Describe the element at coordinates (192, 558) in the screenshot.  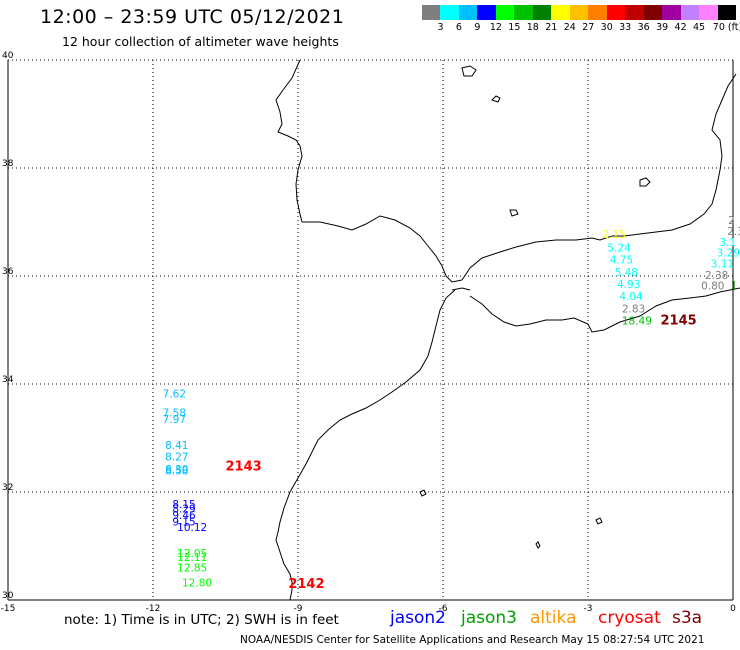
I see `wave-height-label: 12.11` at that location.